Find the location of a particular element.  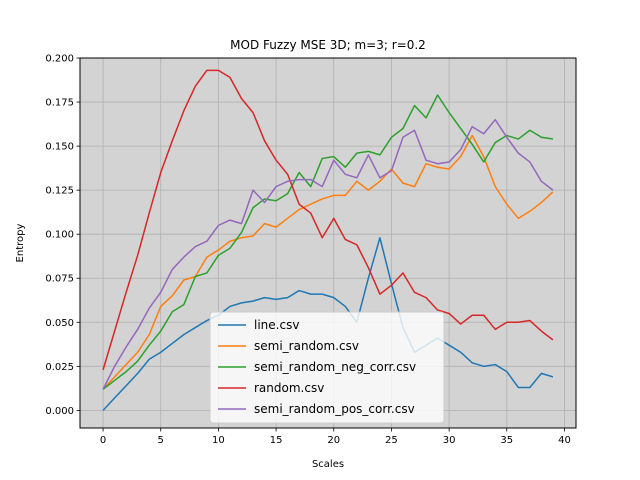

chart-title: MOD Fuzzy MSE 3D; m=3; r=0.2 is located at coordinates (328, 45).